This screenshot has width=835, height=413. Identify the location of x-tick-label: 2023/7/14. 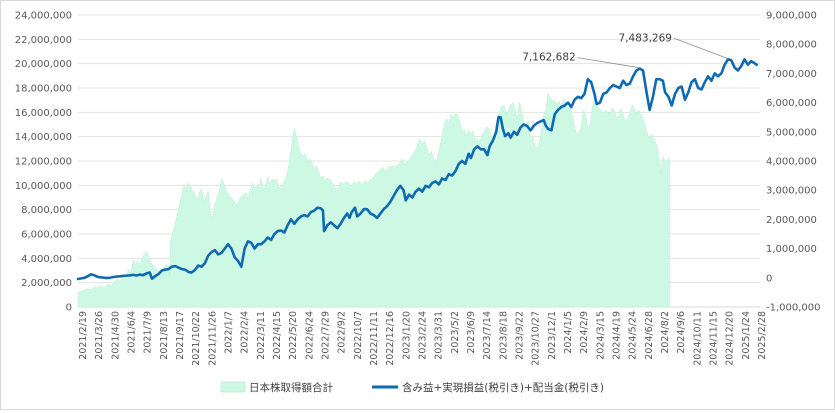
(487, 335).